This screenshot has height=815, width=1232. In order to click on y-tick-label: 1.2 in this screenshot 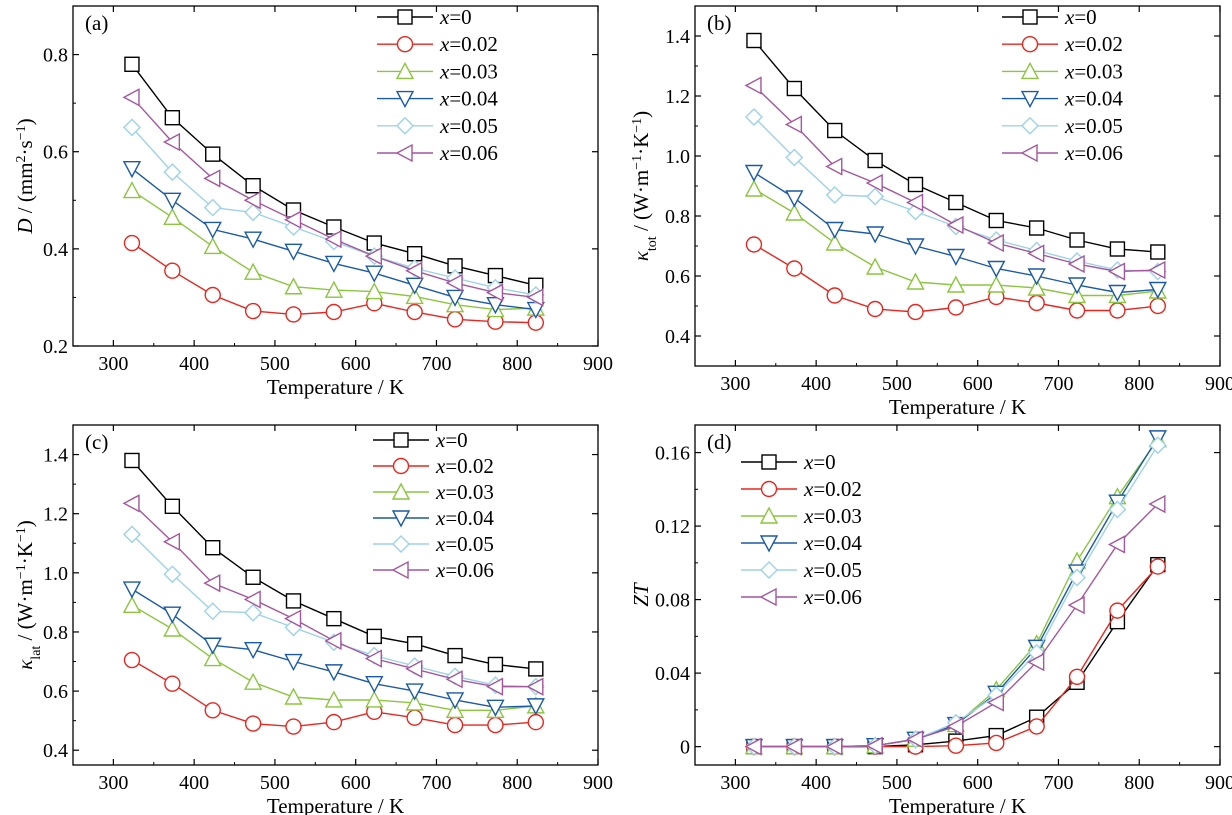, I will do `click(677, 97)`.